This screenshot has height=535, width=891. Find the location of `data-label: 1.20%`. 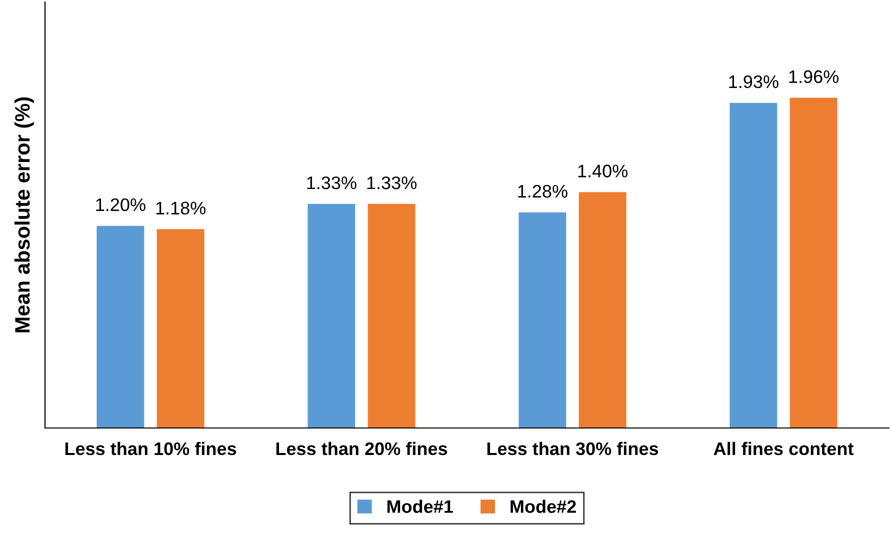

data-label: 1.20% is located at coordinates (121, 205).